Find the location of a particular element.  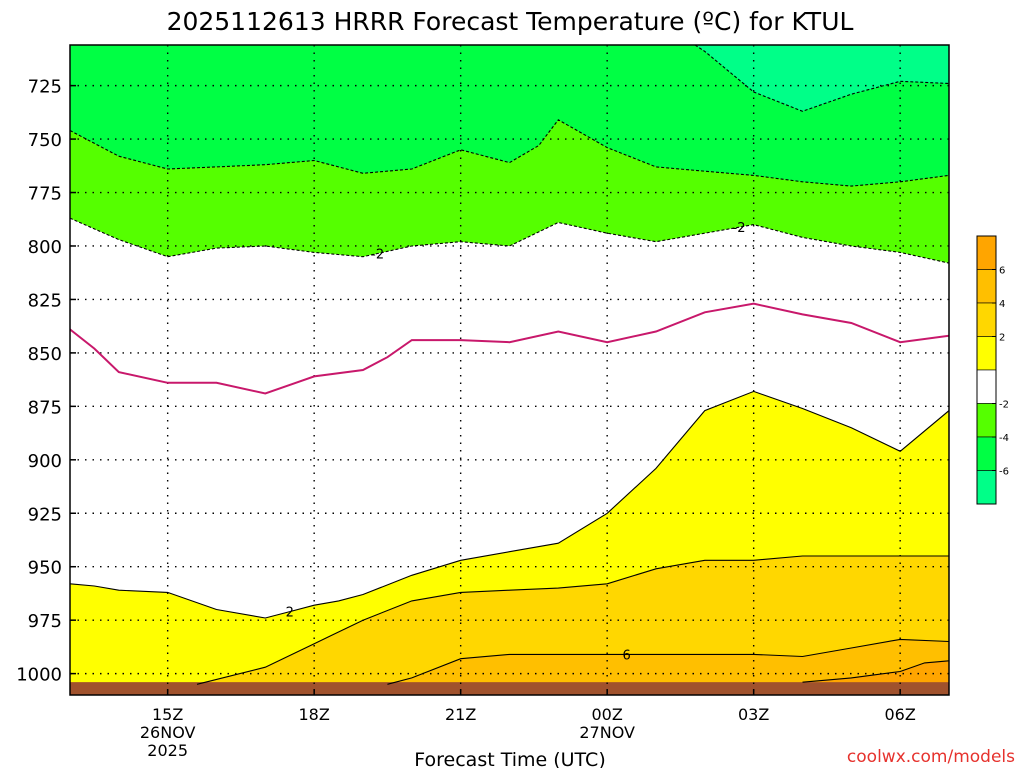

x-tick-label: 00Z is located at coordinates (607, 714).